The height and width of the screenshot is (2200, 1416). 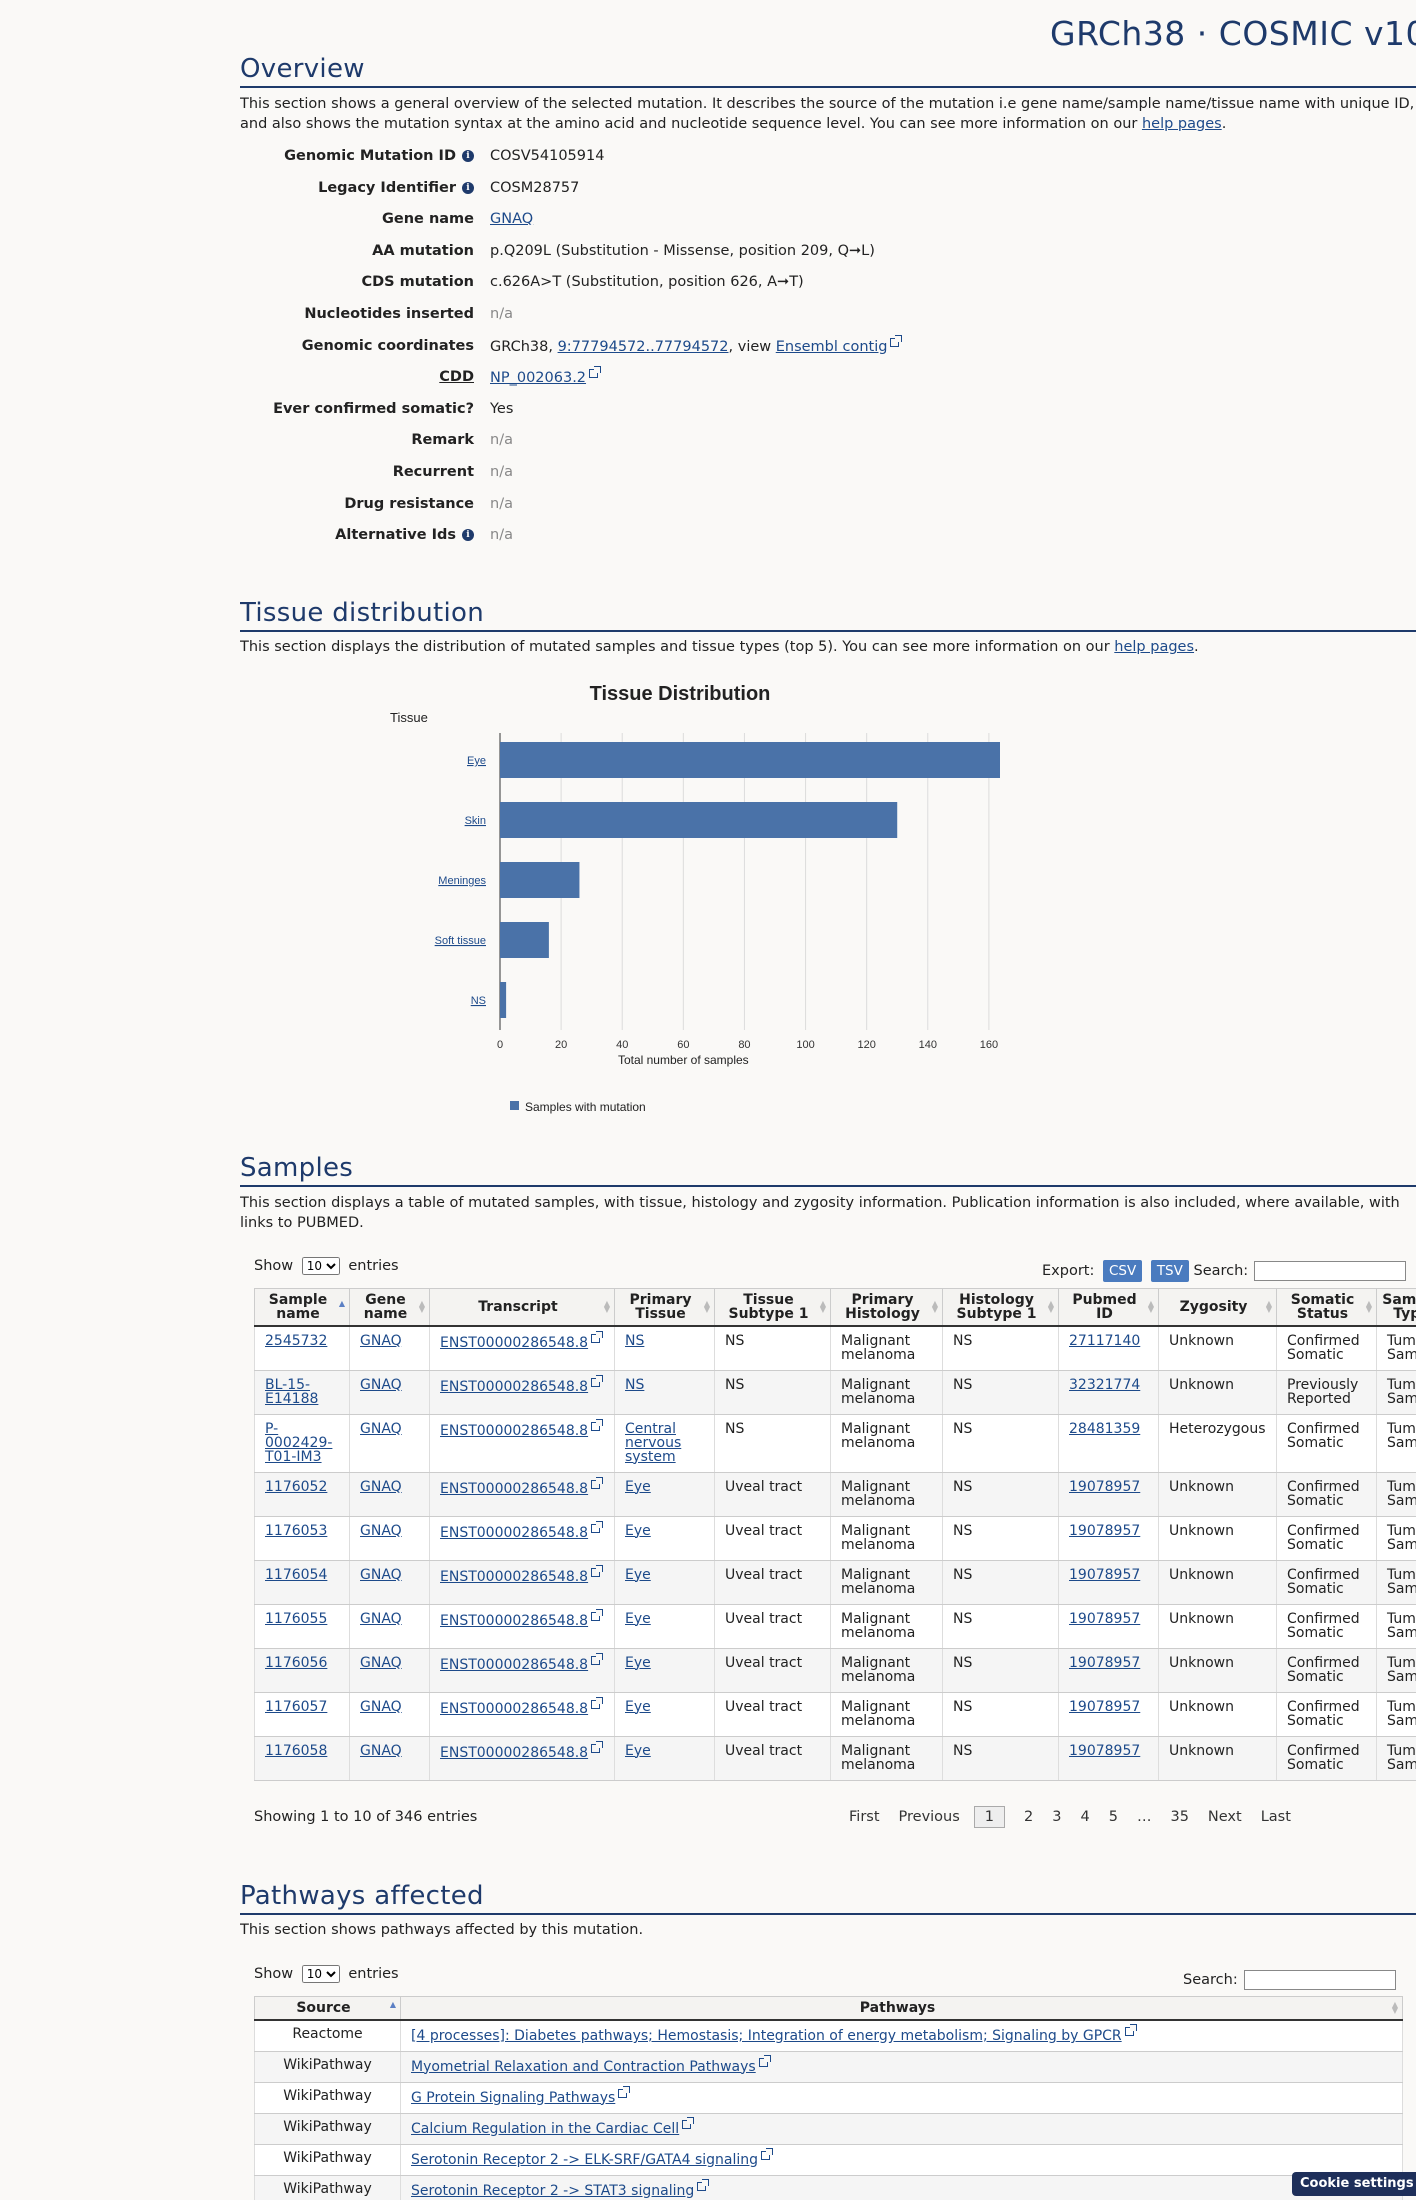 What do you see at coordinates (643, 346) in the screenshot?
I see `genomic-coordinates-link: 9:77794572..77794572` at bounding box center [643, 346].